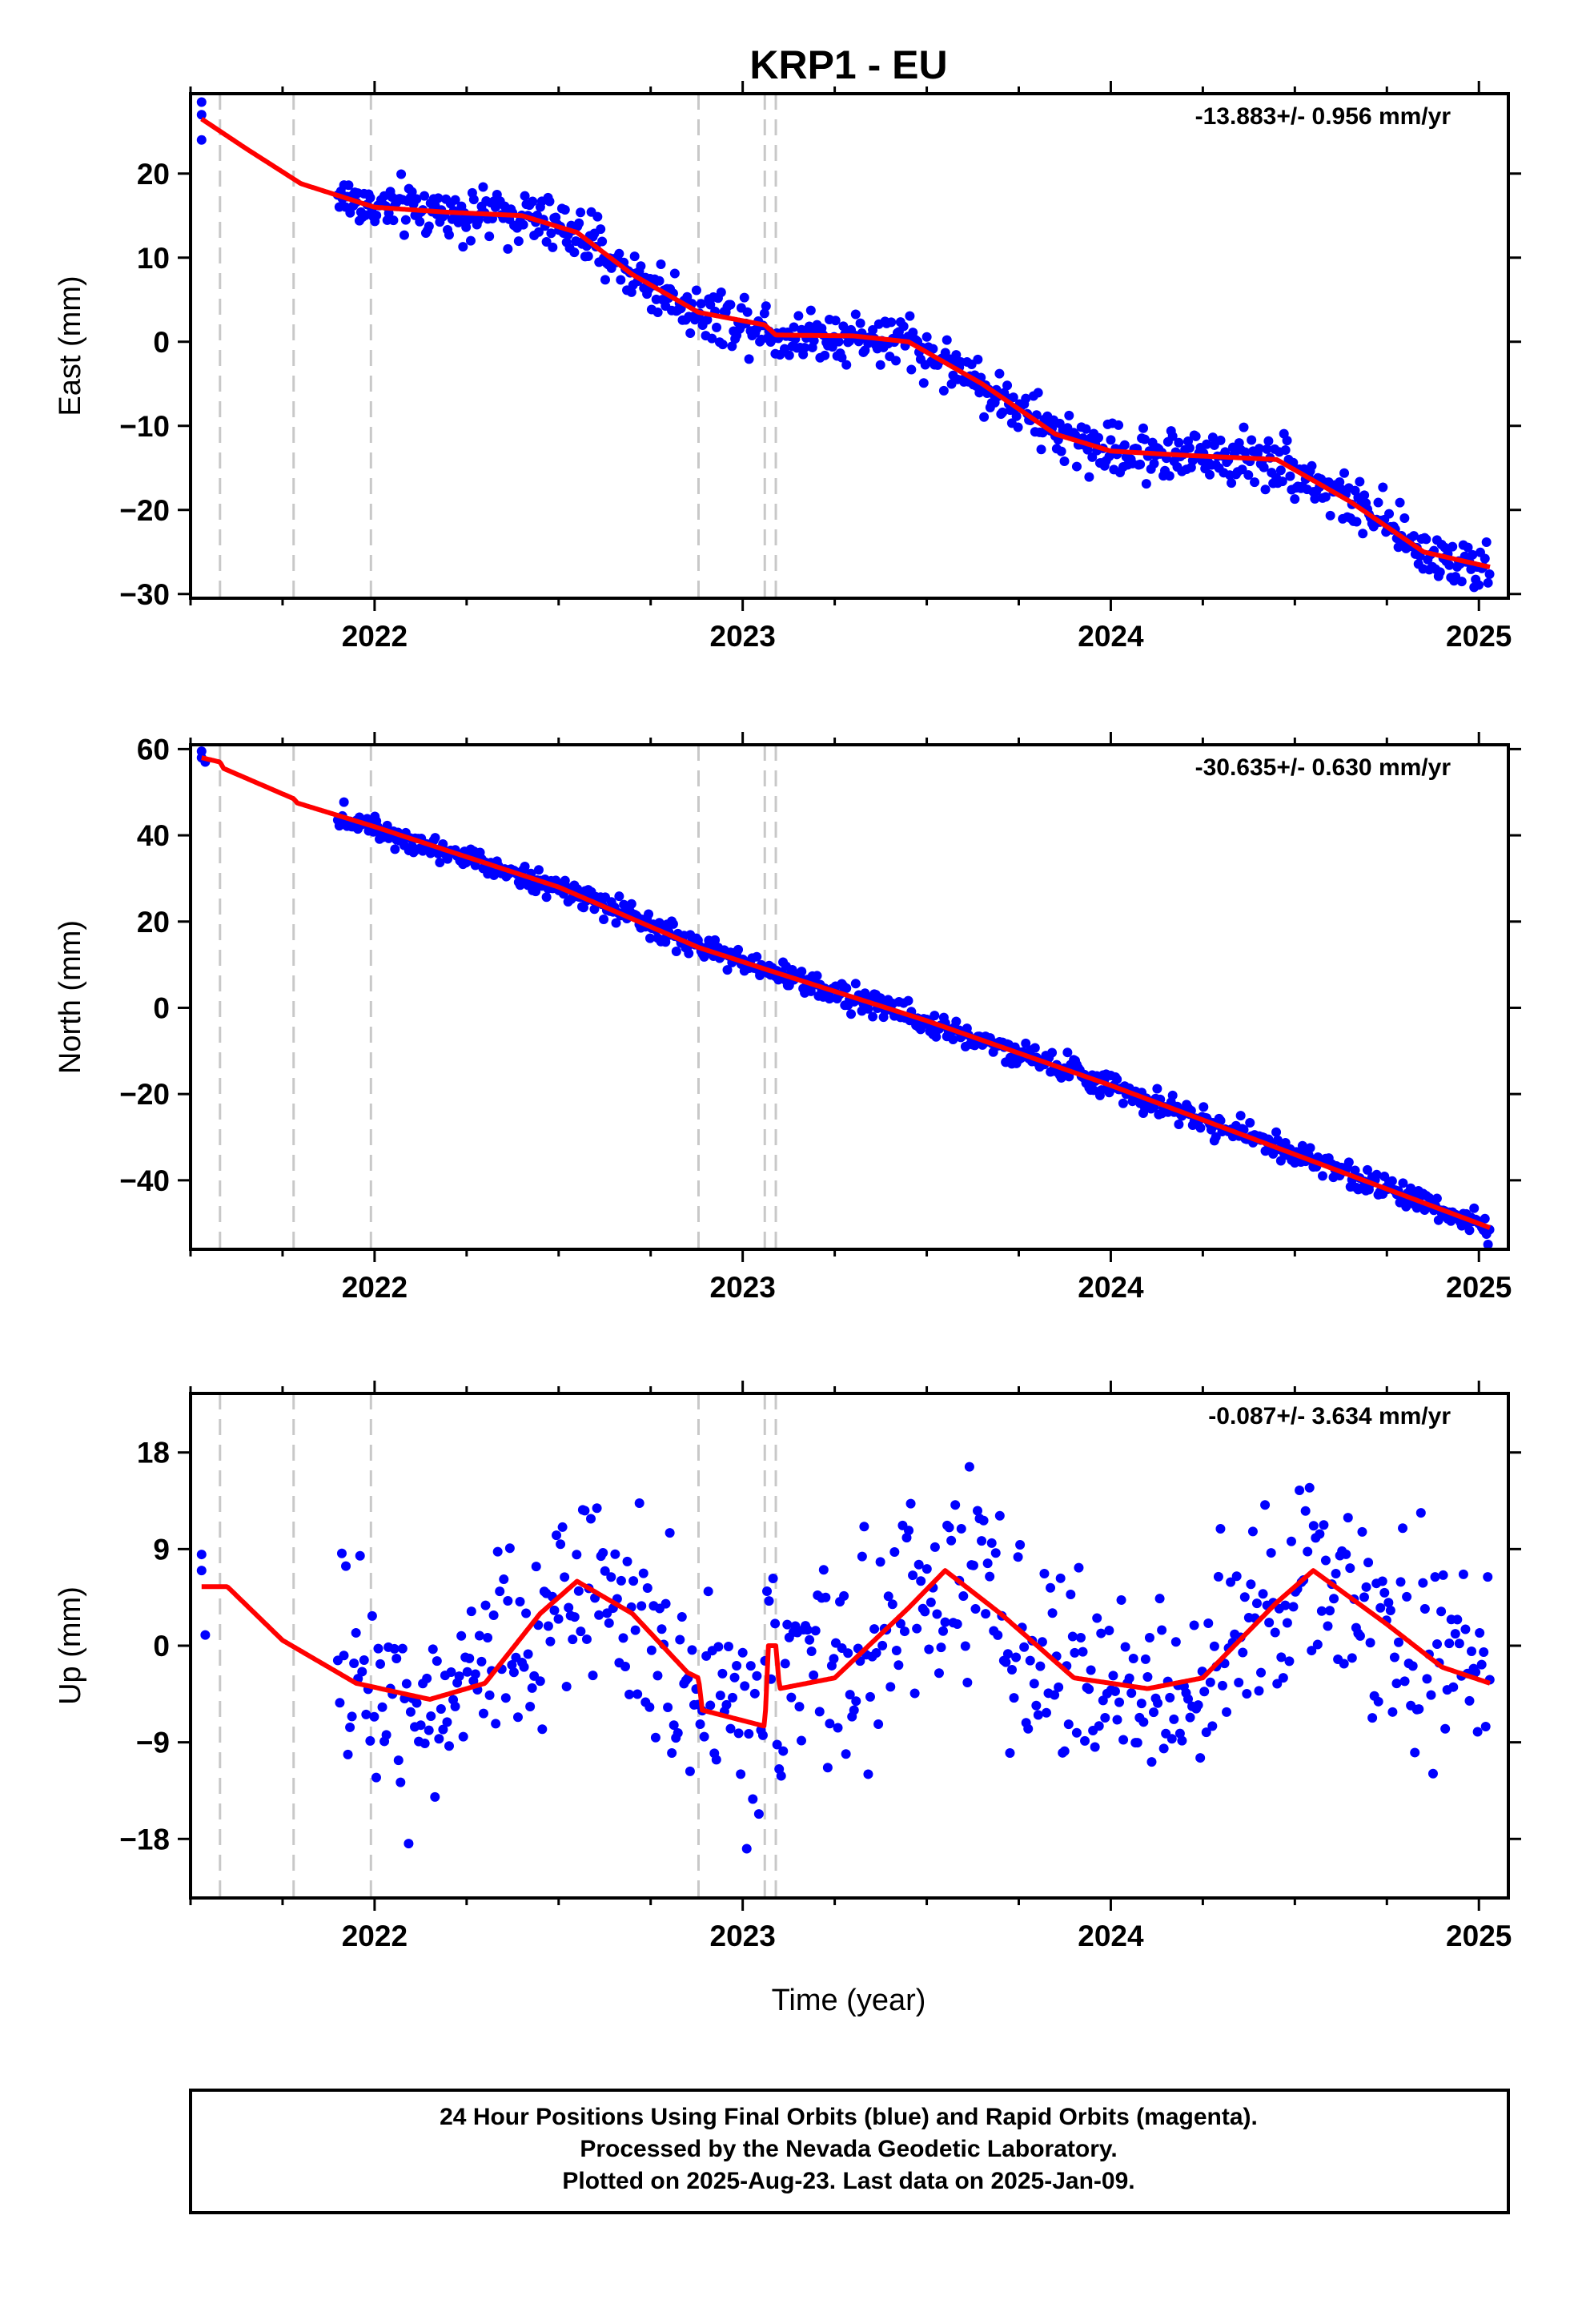  What do you see at coordinates (1111, 1936) in the screenshot?
I see `x-tick-label: 2024` at bounding box center [1111, 1936].